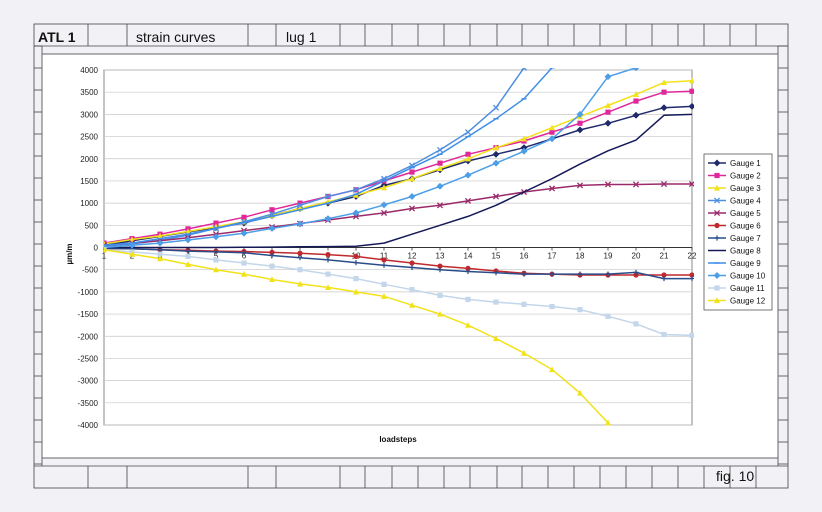 This screenshot has width=822, height=512. Describe the element at coordinates (88, 425) in the screenshot. I see `y-tick-label: -4000` at that location.